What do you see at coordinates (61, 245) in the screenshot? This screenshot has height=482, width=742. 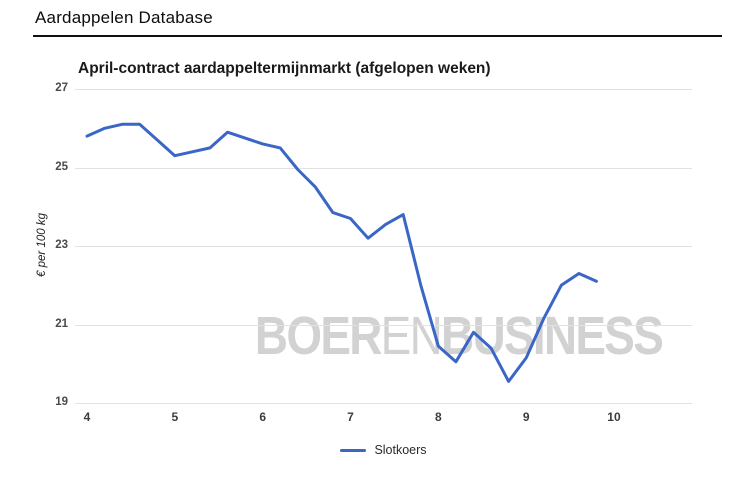 I see `y-tick-label: 23` at bounding box center [61, 245].